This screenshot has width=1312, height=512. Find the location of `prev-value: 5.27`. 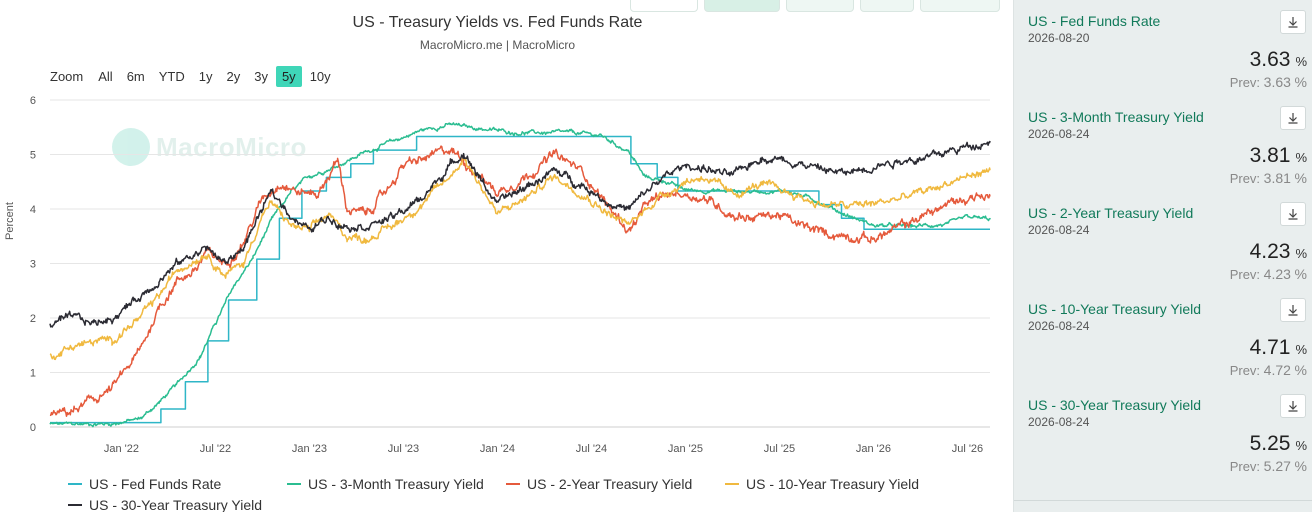

prev-value: 5.27 is located at coordinates (1277, 466).